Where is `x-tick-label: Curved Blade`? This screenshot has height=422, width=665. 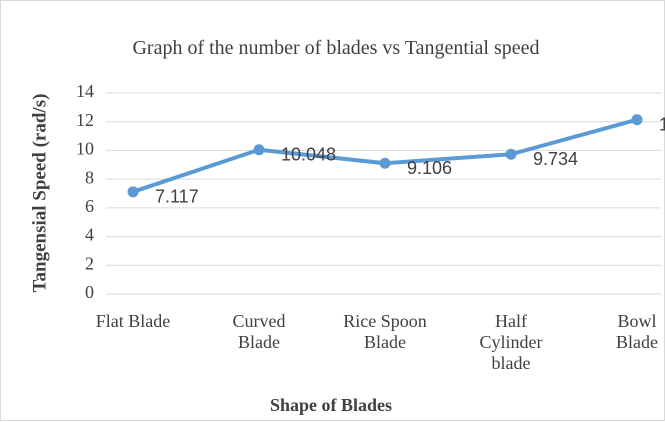
x-tick-label: Curved Blade is located at coordinates (259, 331).